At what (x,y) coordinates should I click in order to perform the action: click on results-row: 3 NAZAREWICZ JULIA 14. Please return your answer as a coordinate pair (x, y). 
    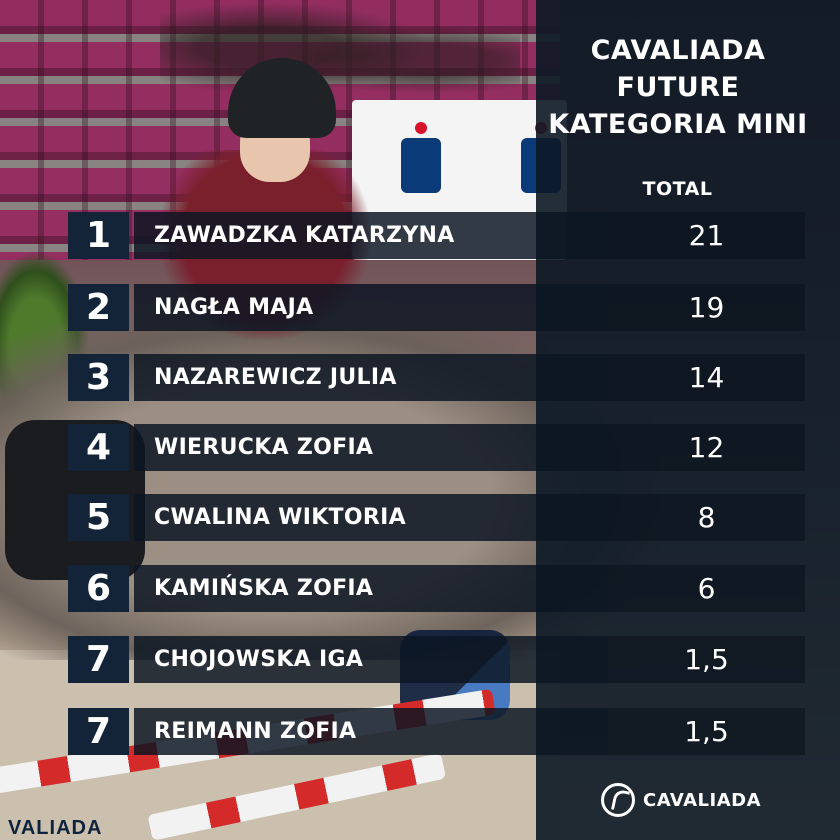
    Looking at the image, I should click on (436, 377).